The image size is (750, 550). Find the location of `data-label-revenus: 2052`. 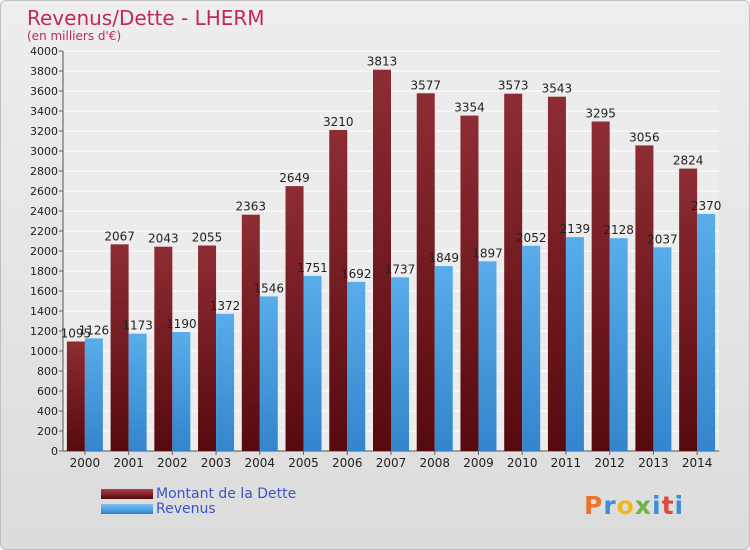

data-label-revenus: 2052 is located at coordinates (531, 238).